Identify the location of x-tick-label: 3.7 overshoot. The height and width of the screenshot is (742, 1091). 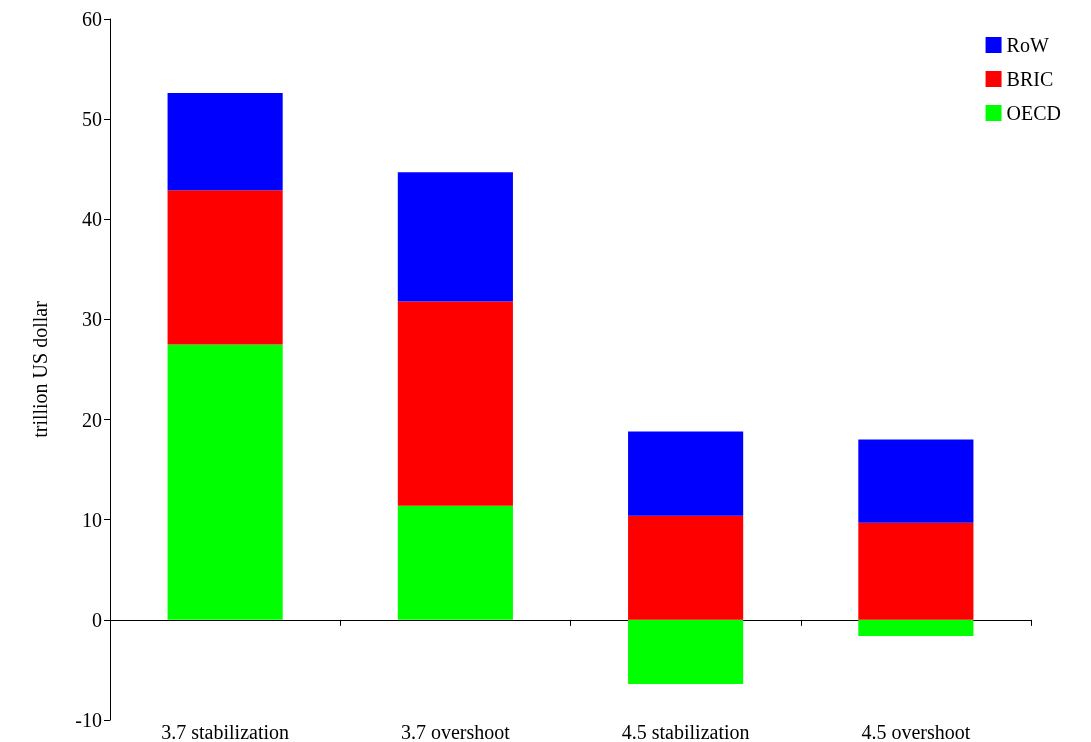
(455, 731).